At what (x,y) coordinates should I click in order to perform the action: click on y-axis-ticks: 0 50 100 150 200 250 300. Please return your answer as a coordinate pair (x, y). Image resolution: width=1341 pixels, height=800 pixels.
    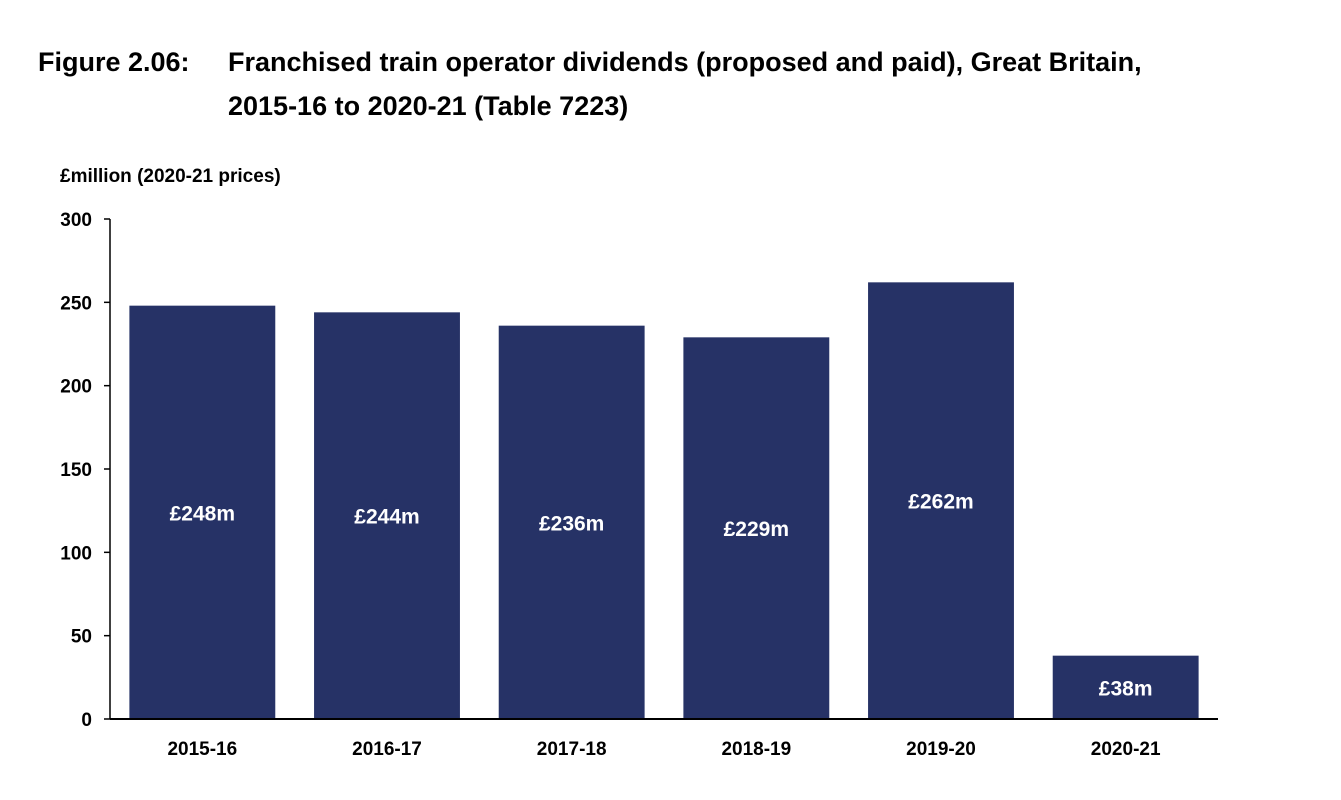
    Looking at the image, I should click on (85, 470).